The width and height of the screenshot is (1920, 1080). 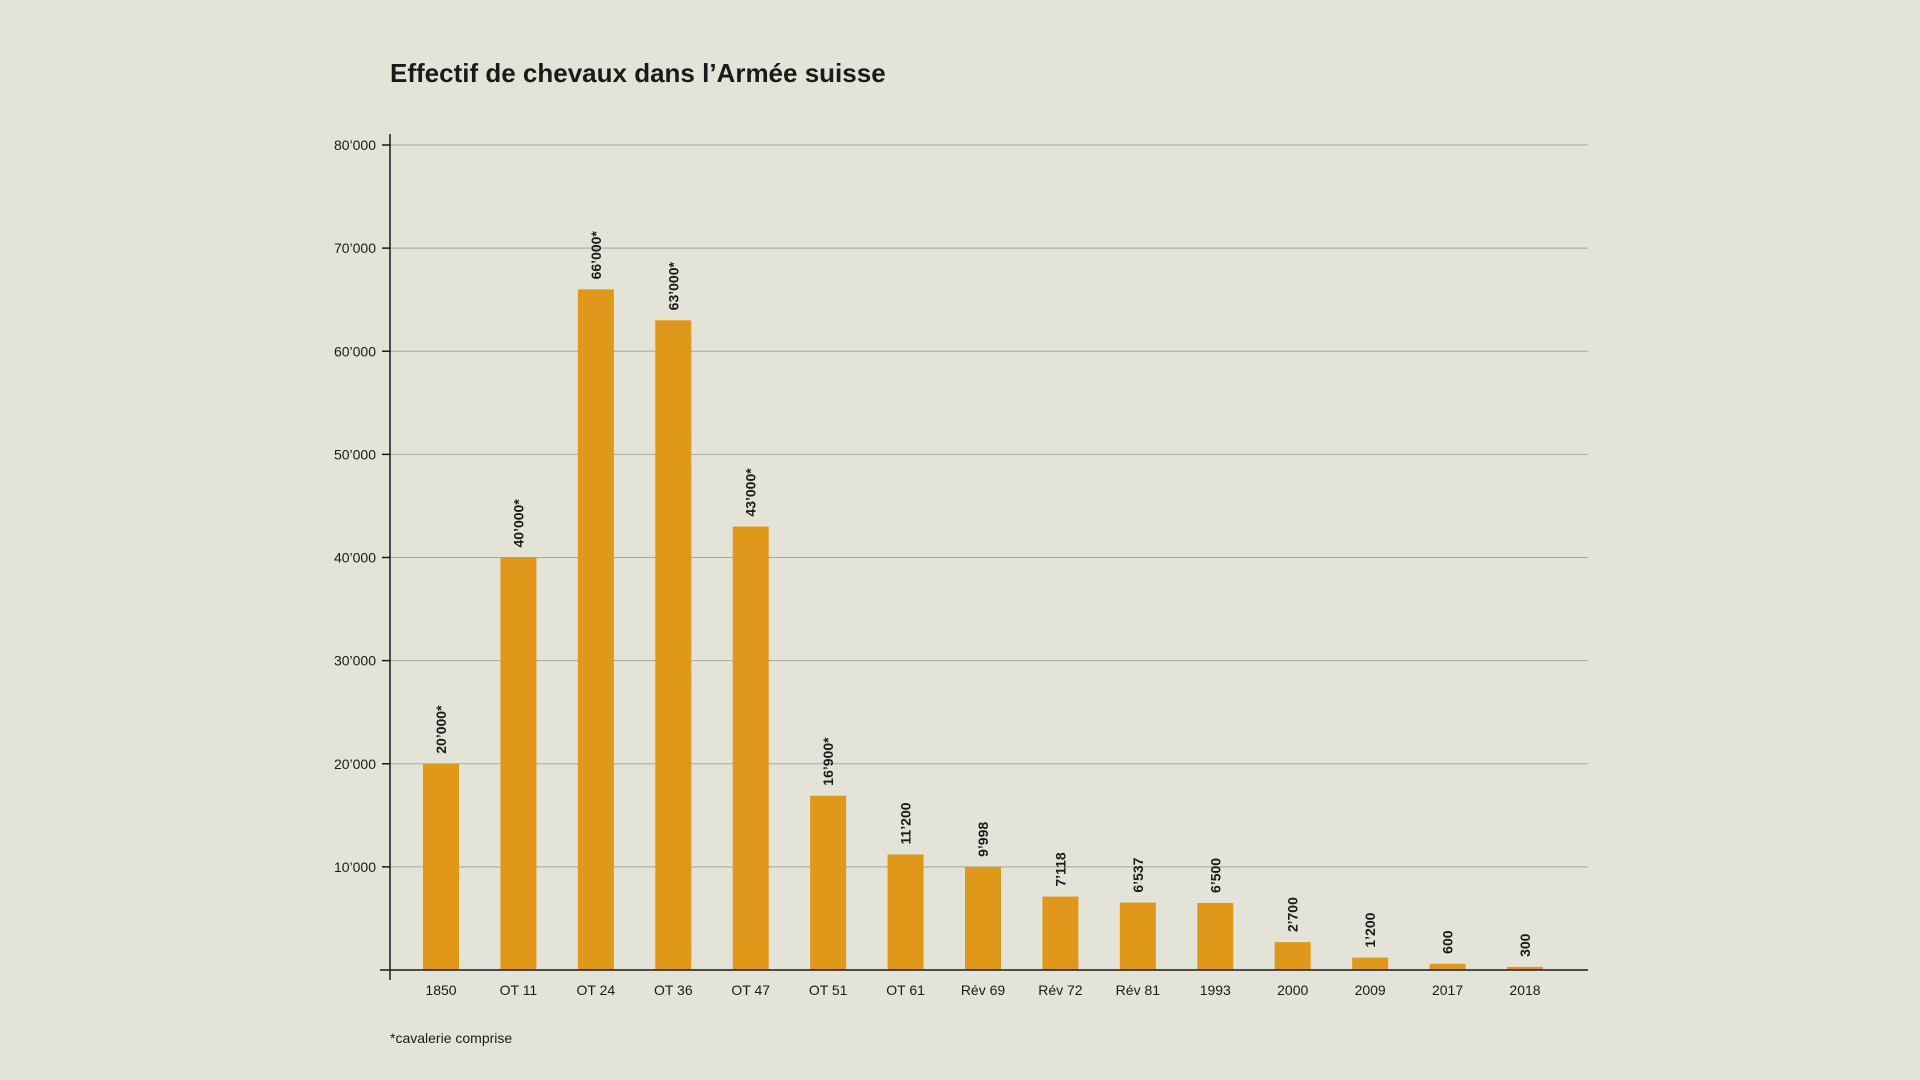 I want to click on data-label: 7’118, so click(x=1060, y=869).